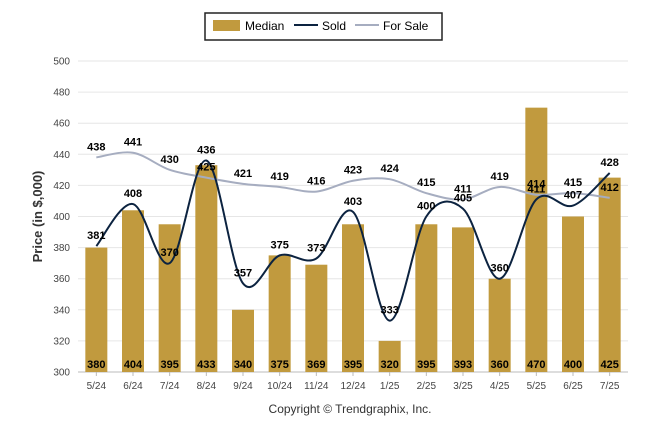  I want to click on median-bar-label: 404, so click(133, 365).